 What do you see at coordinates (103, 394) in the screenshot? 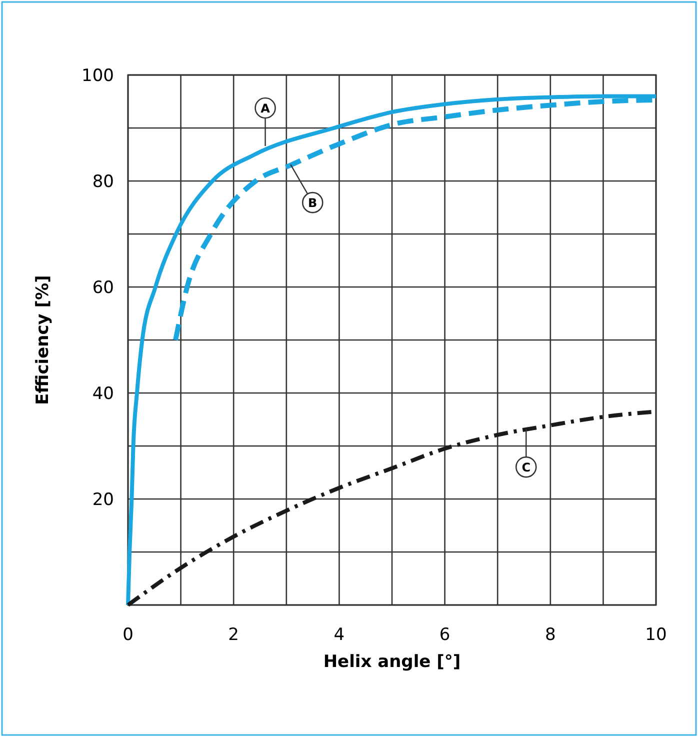
I see `y-tick-label: 40` at bounding box center [103, 394].